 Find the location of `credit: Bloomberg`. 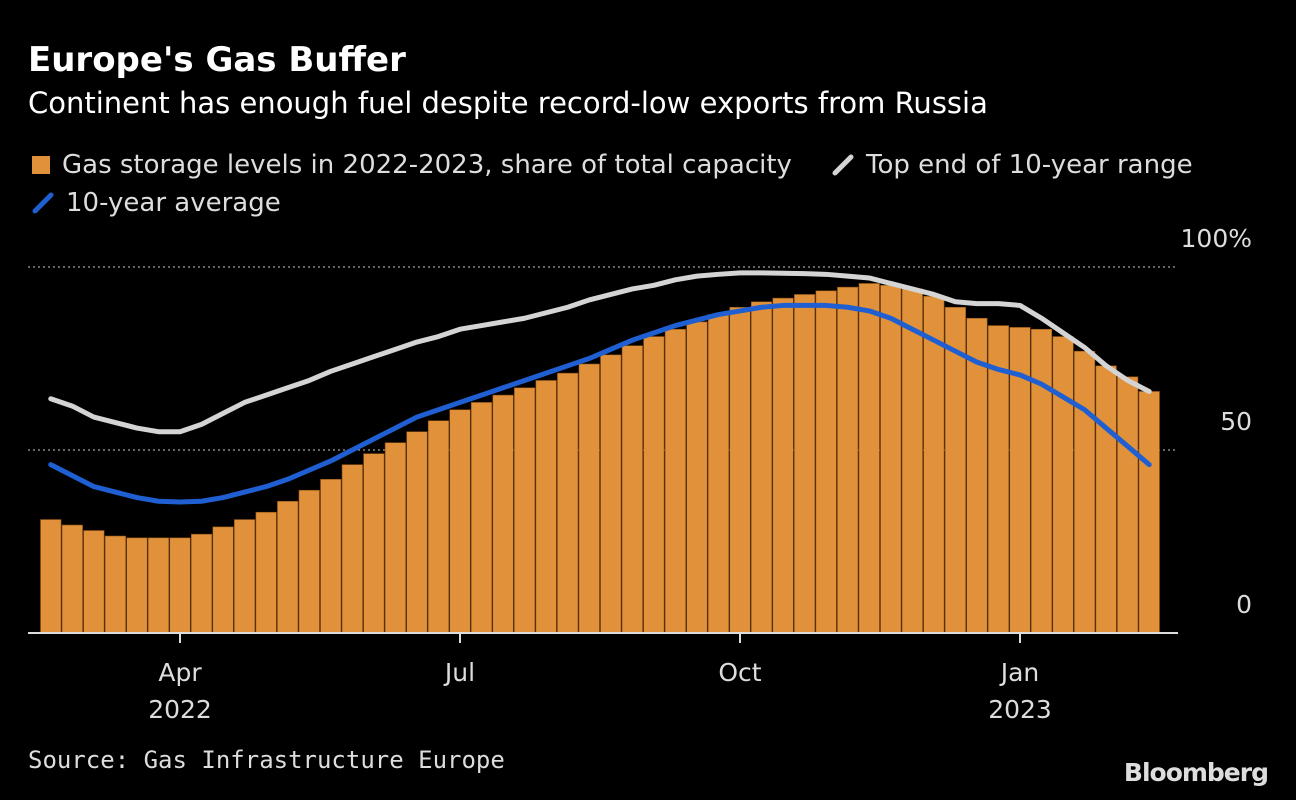

credit: Bloomberg is located at coordinates (1196, 772).